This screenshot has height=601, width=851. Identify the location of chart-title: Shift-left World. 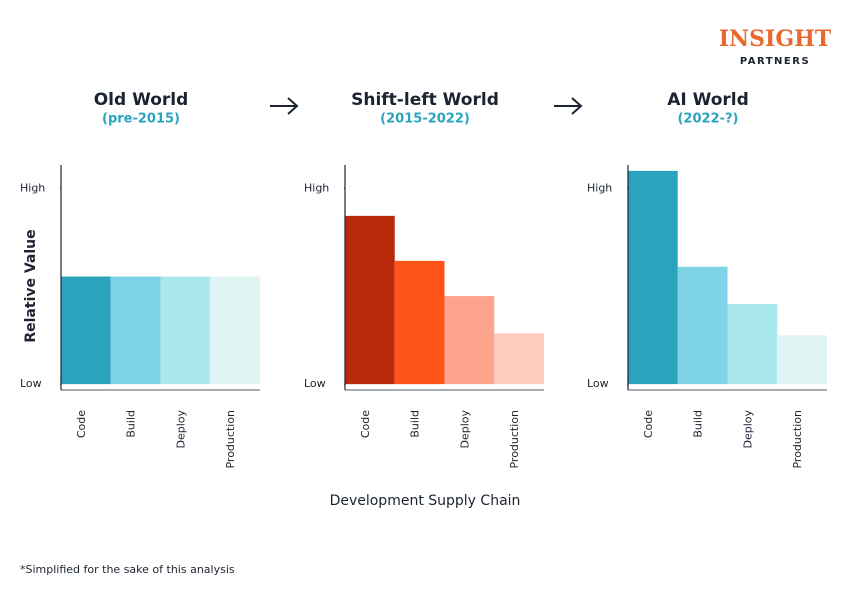
(425, 100).